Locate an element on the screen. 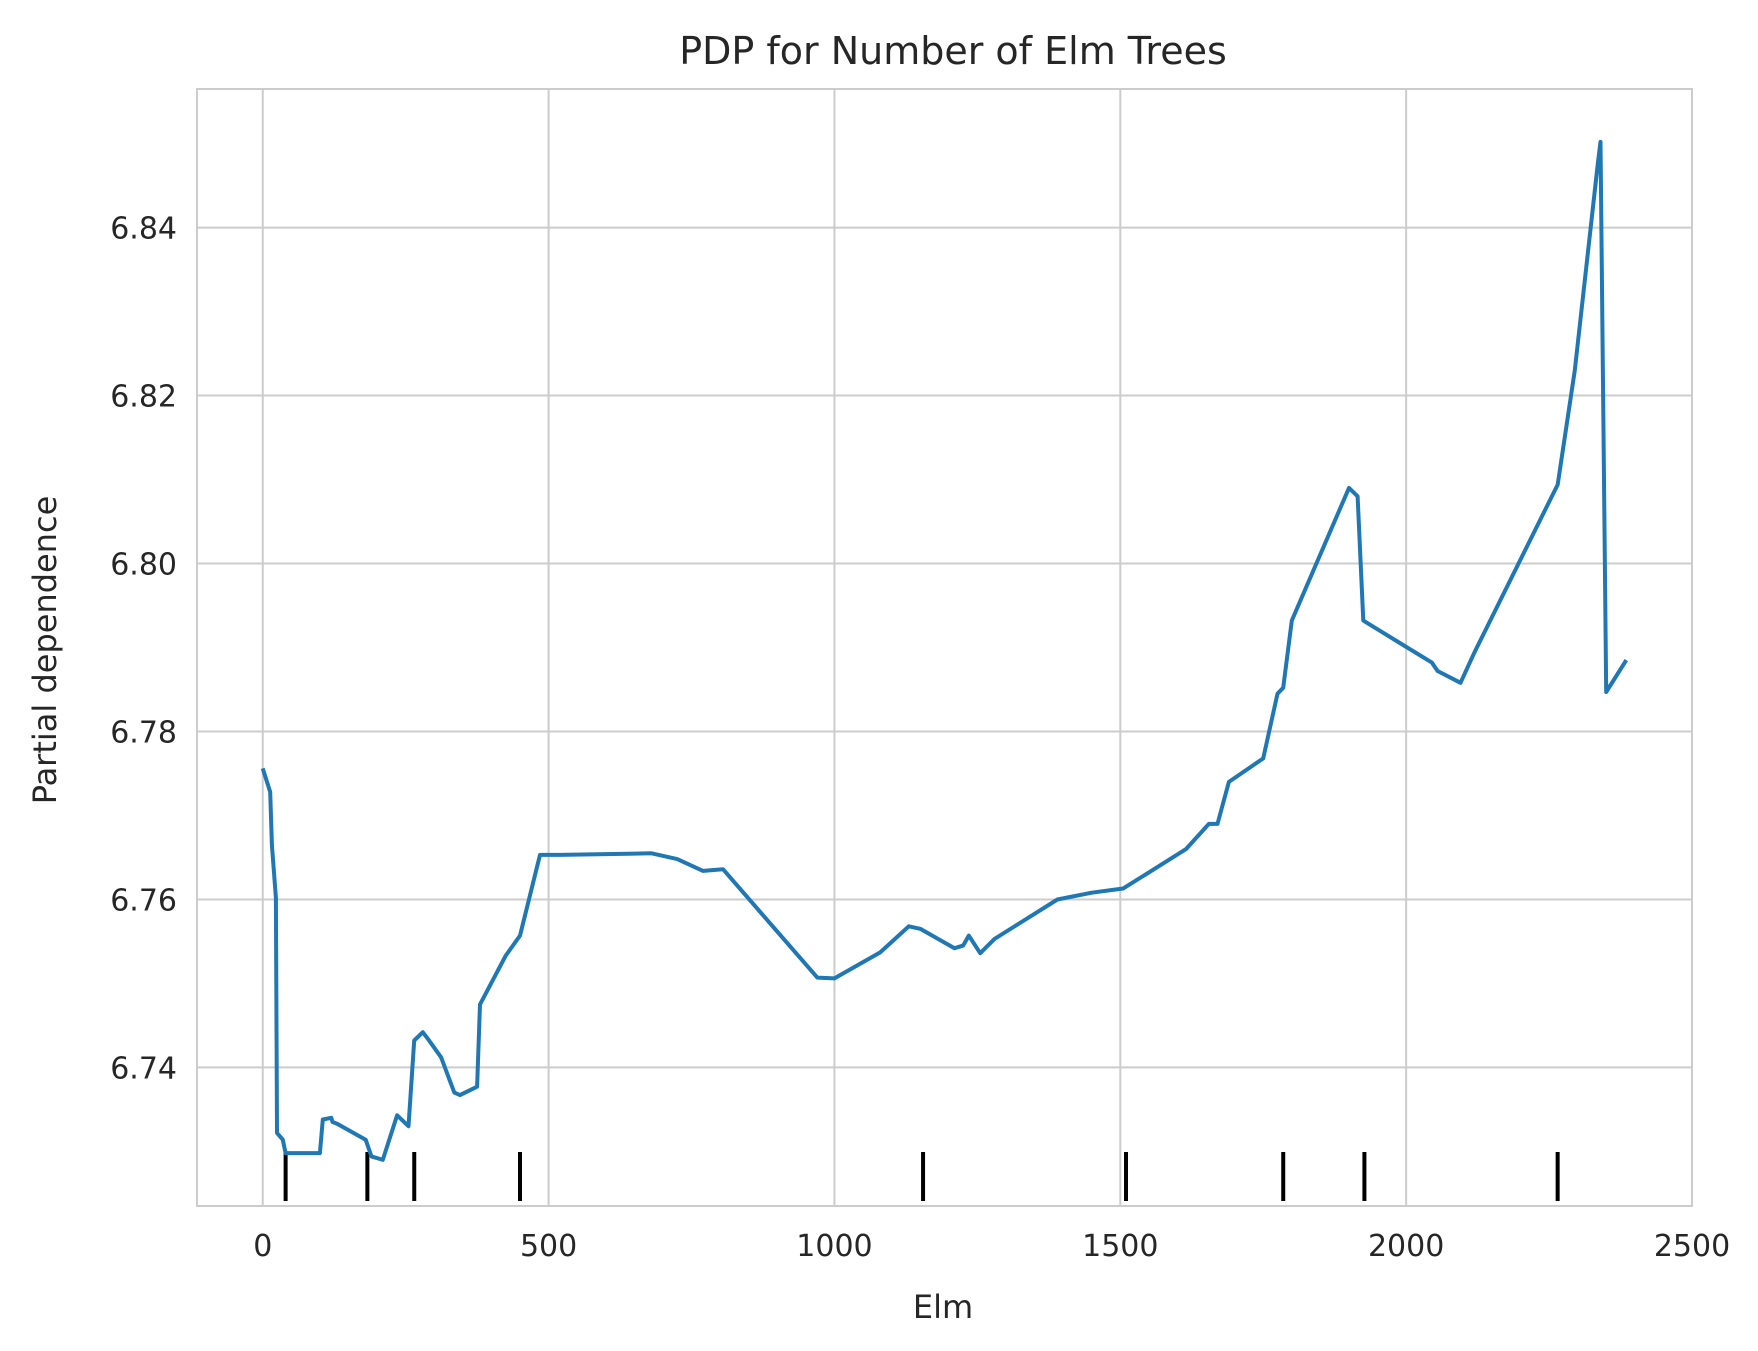 The height and width of the screenshot is (1351, 1758). y-tick-label: 6.76 is located at coordinates (143, 900).